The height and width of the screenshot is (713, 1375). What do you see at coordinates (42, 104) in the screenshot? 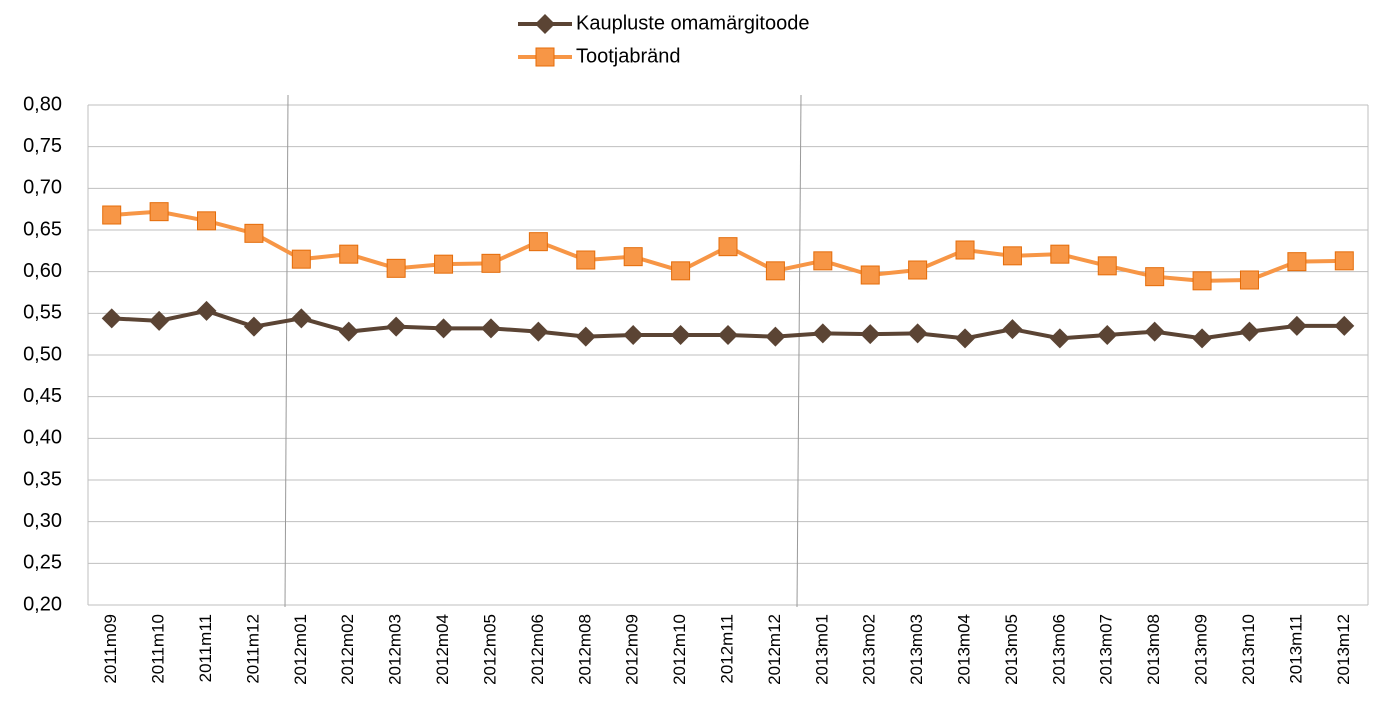
I see `y-tick-label: 0,80` at bounding box center [42, 104].